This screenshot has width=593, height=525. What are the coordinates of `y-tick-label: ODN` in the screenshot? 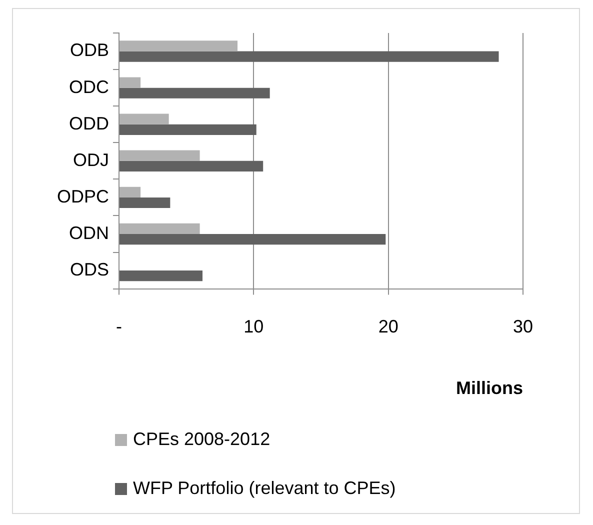 It's located at (89, 232).